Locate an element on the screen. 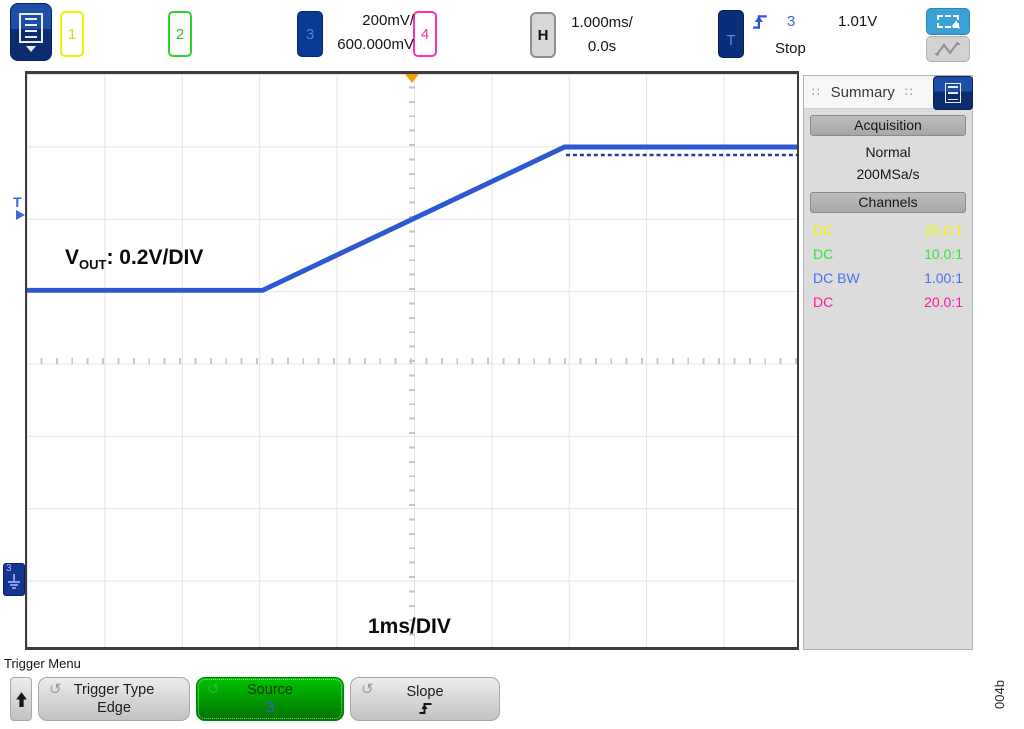 The height and width of the screenshot is (729, 1024). acquisition-section-header: Acquisition is located at coordinates (888, 125).